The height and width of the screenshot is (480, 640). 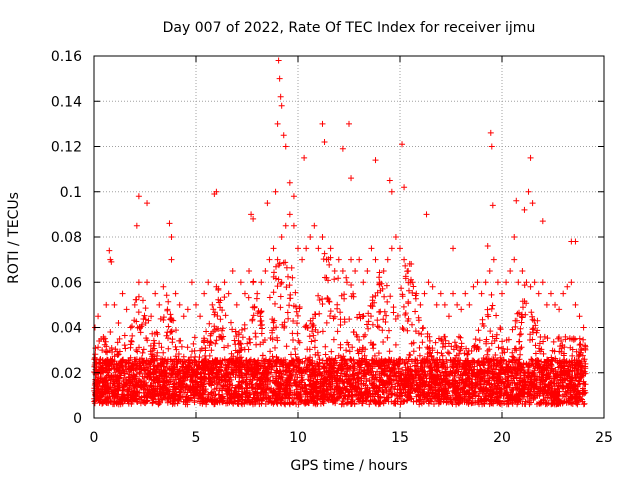 What do you see at coordinates (14, 238) in the screenshot?
I see `y-axis-label: ROTI / TECUs` at bounding box center [14, 238].